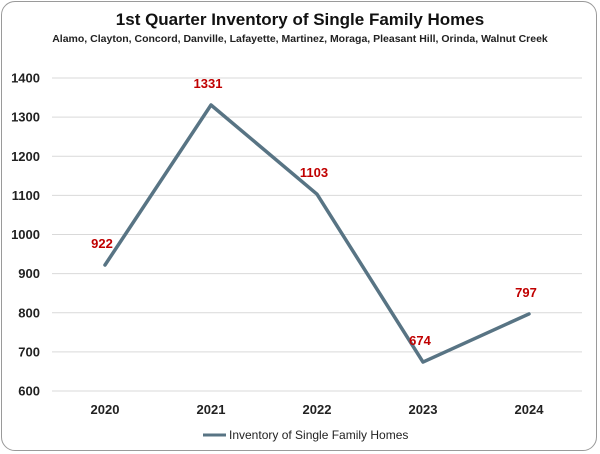 This screenshot has width=600, height=454. What do you see at coordinates (208, 83) in the screenshot?
I see `data-label: 1331` at bounding box center [208, 83].